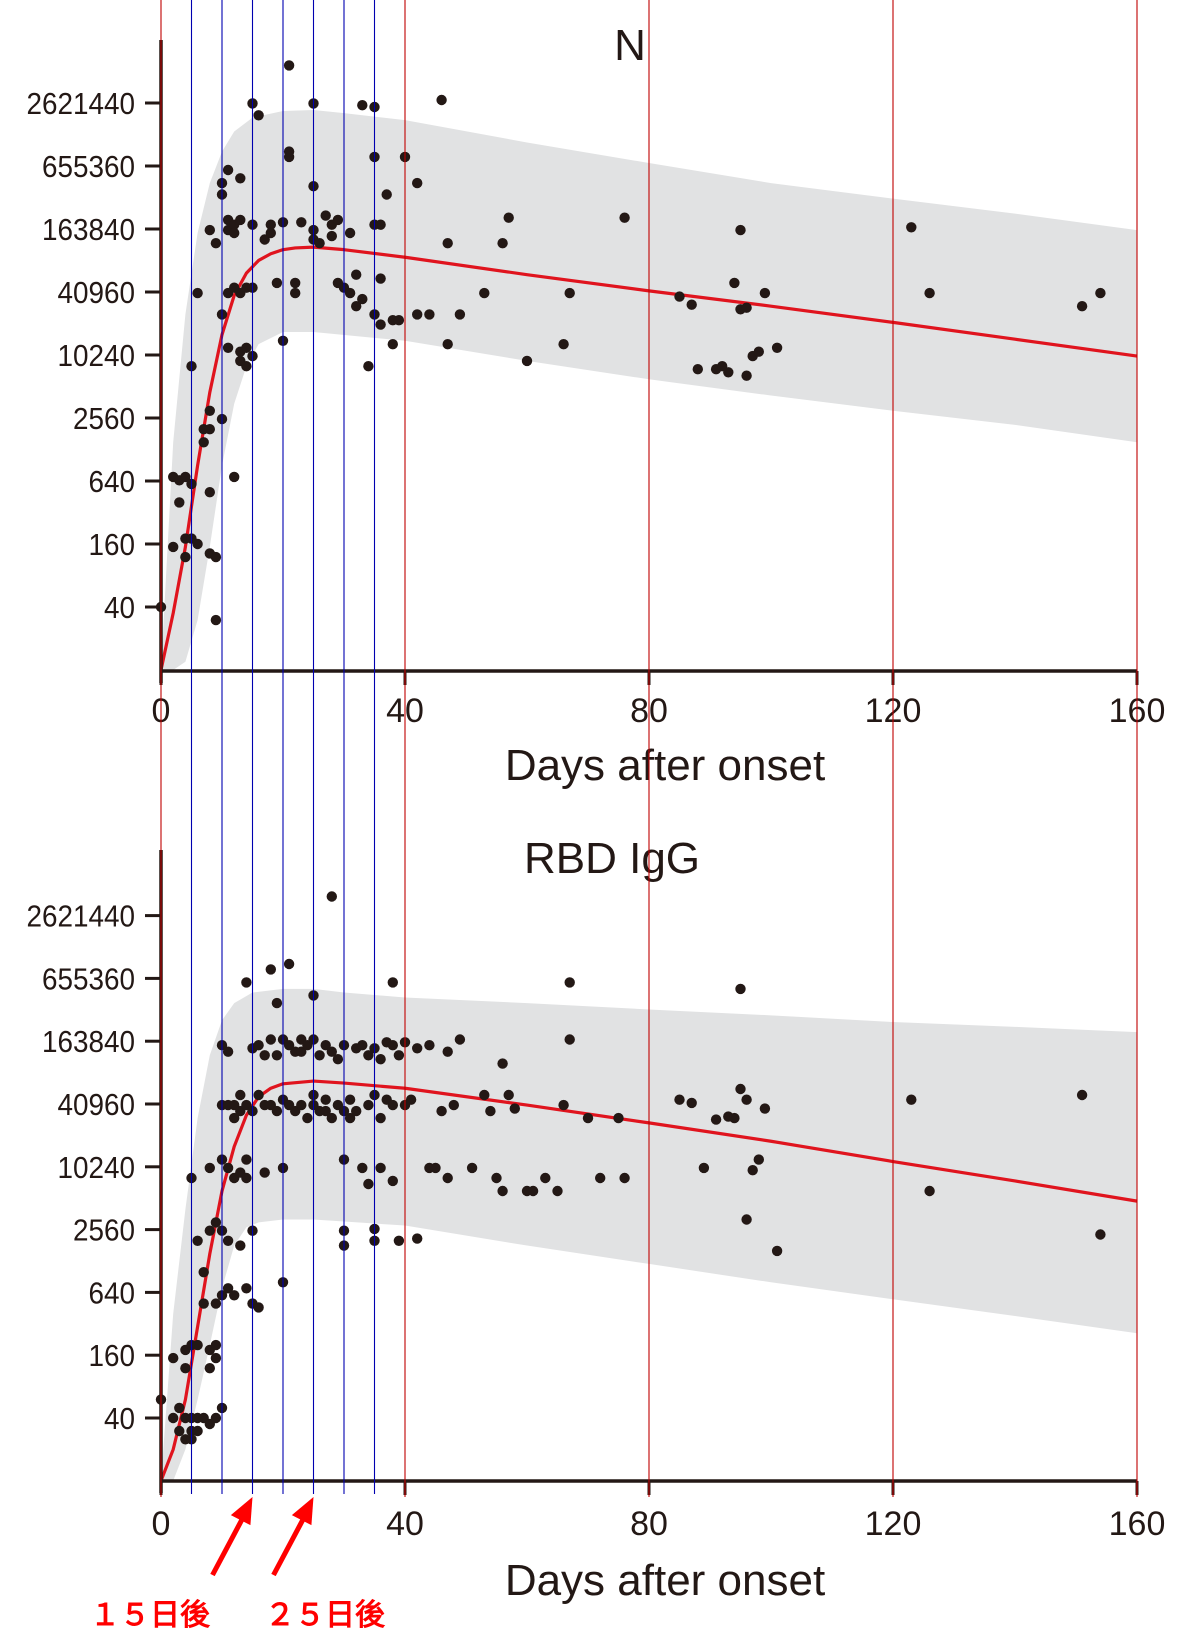 This screenshot has height=1649, width=1201. What do you see at coordinates (97, 1167) in the screenshot?
I see `y-tick-label: 10240` at bounding box center [97, 1167].